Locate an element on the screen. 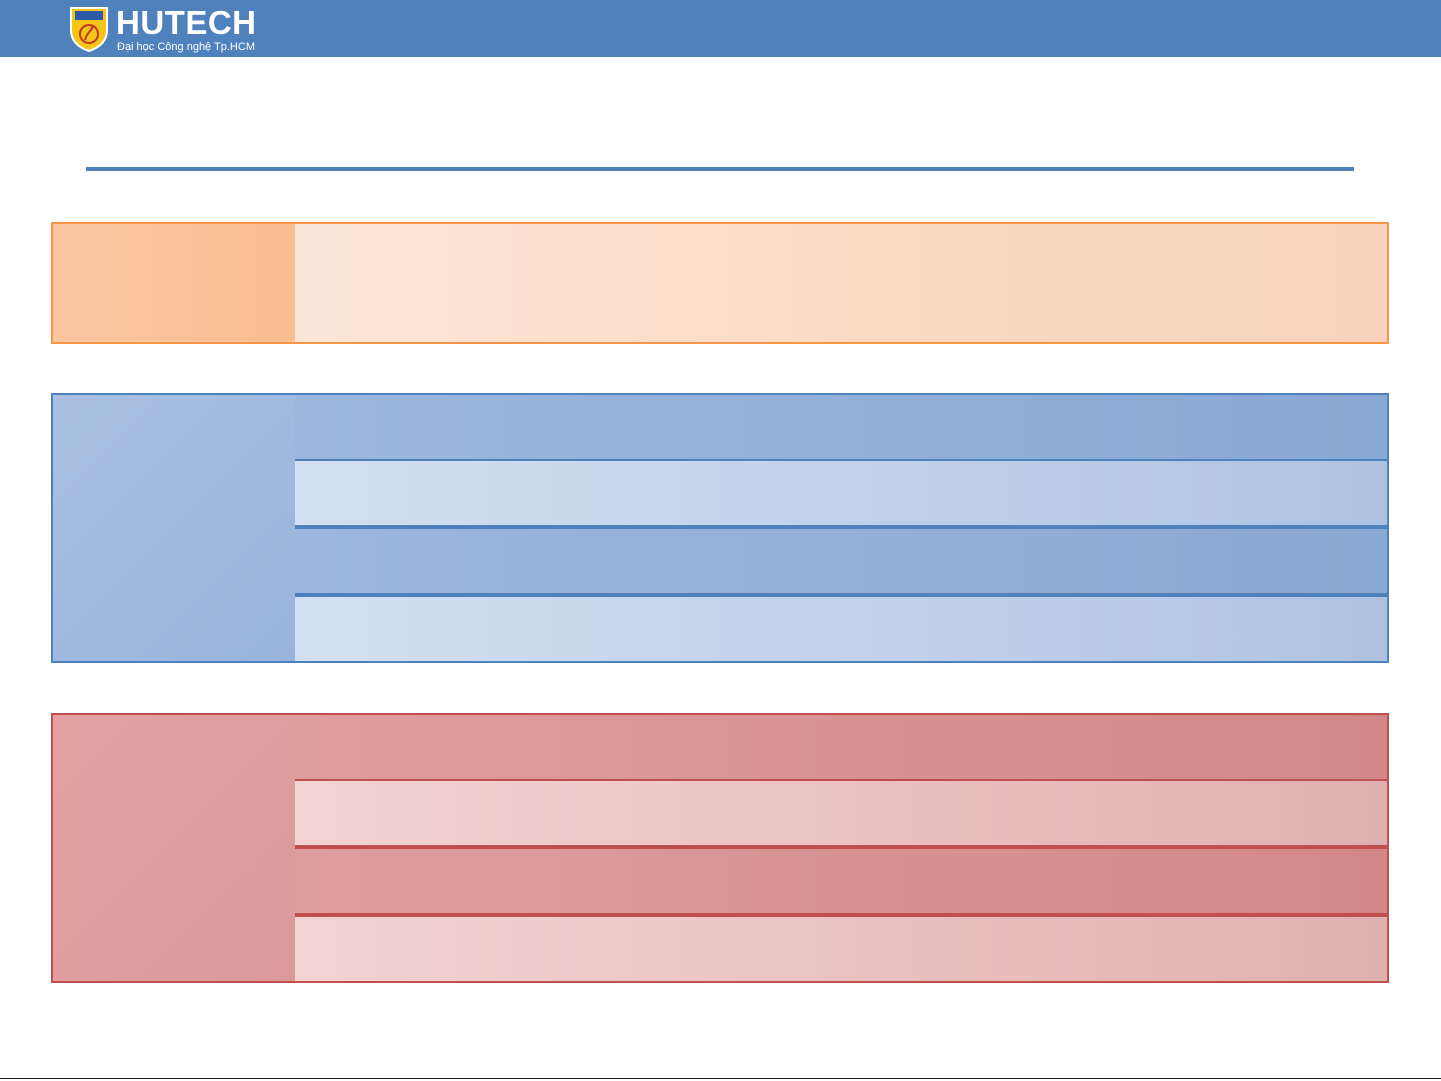  shield-icon is located at coordinates (89, 29).